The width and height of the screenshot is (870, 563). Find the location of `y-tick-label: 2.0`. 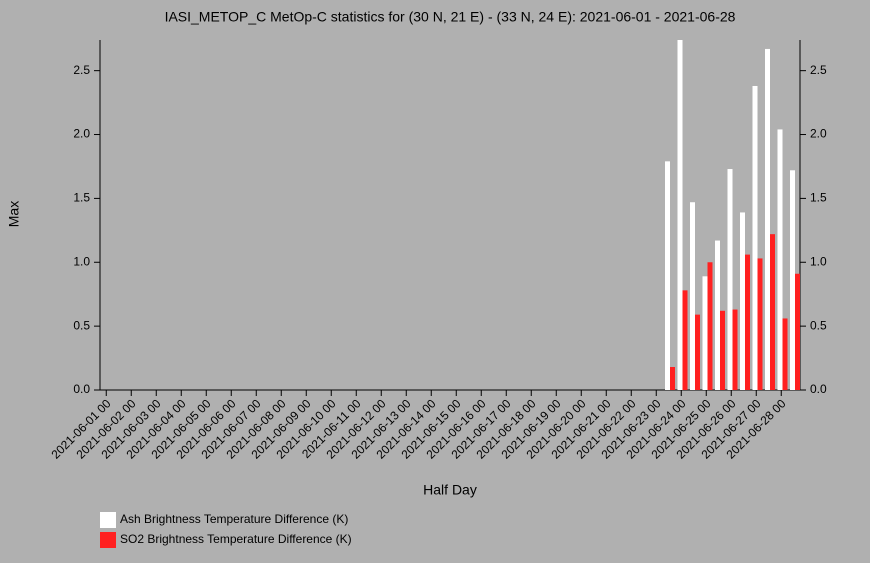

y-tick-label: 2.0 is located at coordinates (81, 134).